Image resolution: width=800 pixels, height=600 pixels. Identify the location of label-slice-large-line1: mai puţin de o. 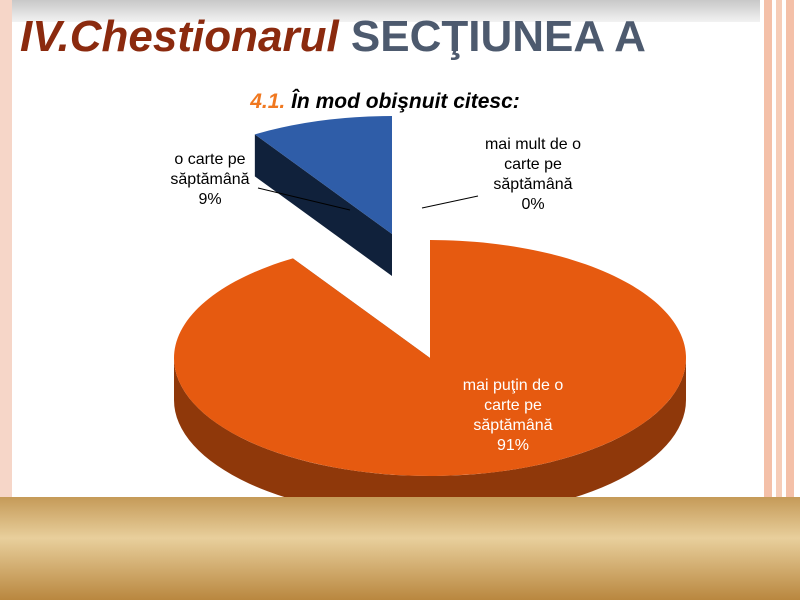
(513, 385).